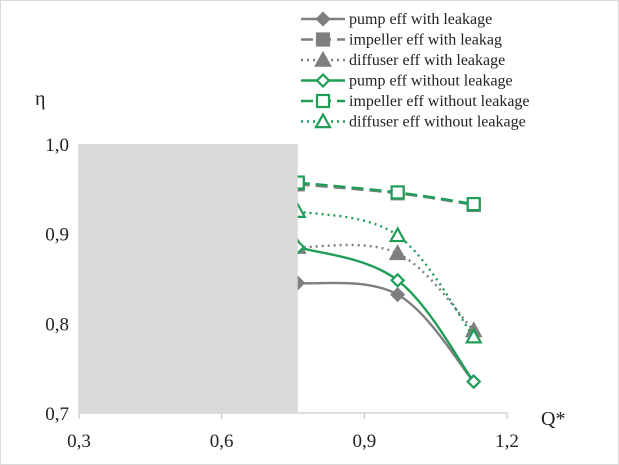  I want to click on legend-label: pump eff with leakage, so click(420, 19).